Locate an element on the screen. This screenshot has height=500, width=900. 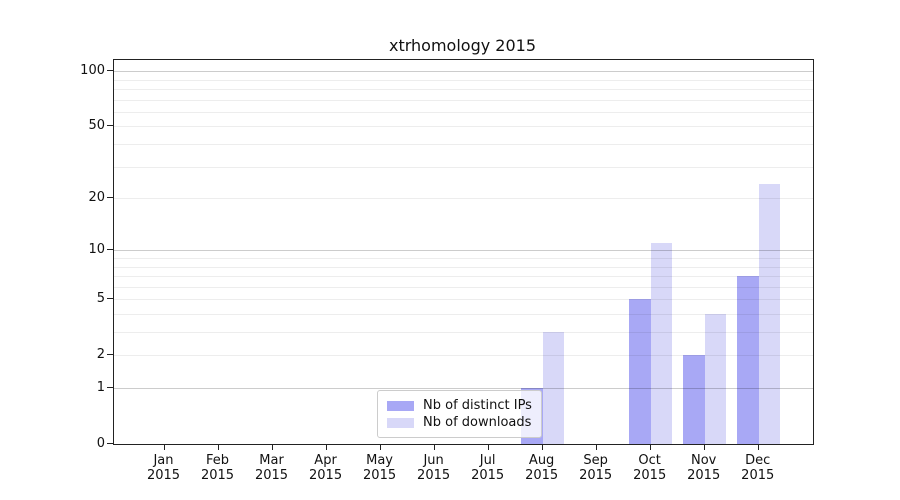
y-tick-label: 20 is located at coordinates (96, 197).